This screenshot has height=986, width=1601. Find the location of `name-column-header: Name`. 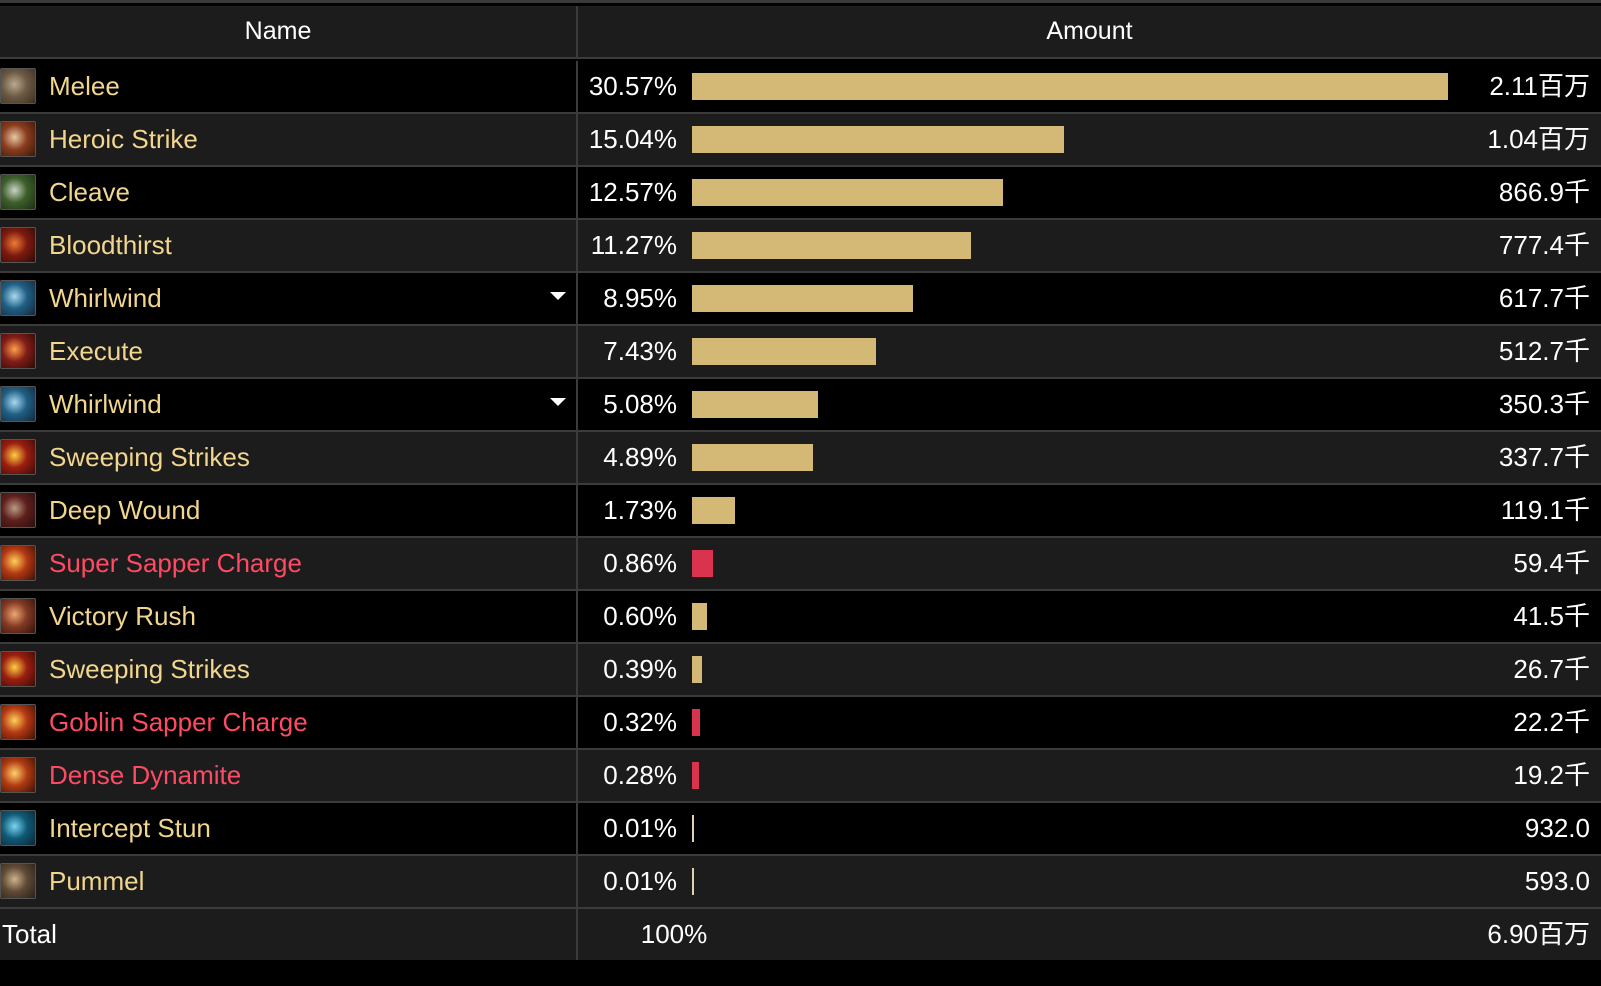

name-column-header: Name is located at coordinates (289, 31).